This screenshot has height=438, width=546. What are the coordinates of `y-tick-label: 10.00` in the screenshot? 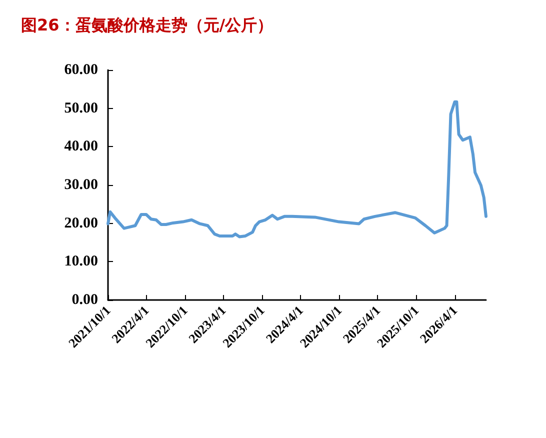 It's located at (81, 262).